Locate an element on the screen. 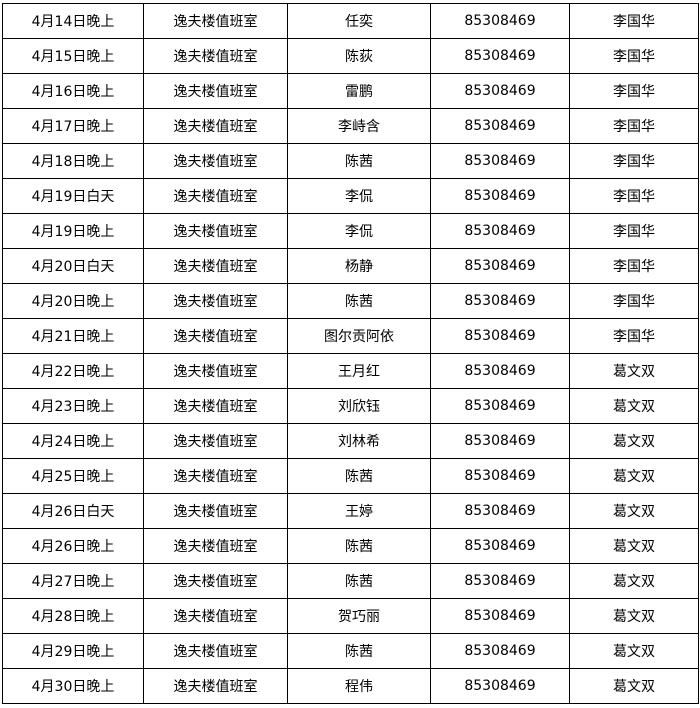 The image size is (700, 708). person-cell: 陈荻 is located at coordinates (359, 56).